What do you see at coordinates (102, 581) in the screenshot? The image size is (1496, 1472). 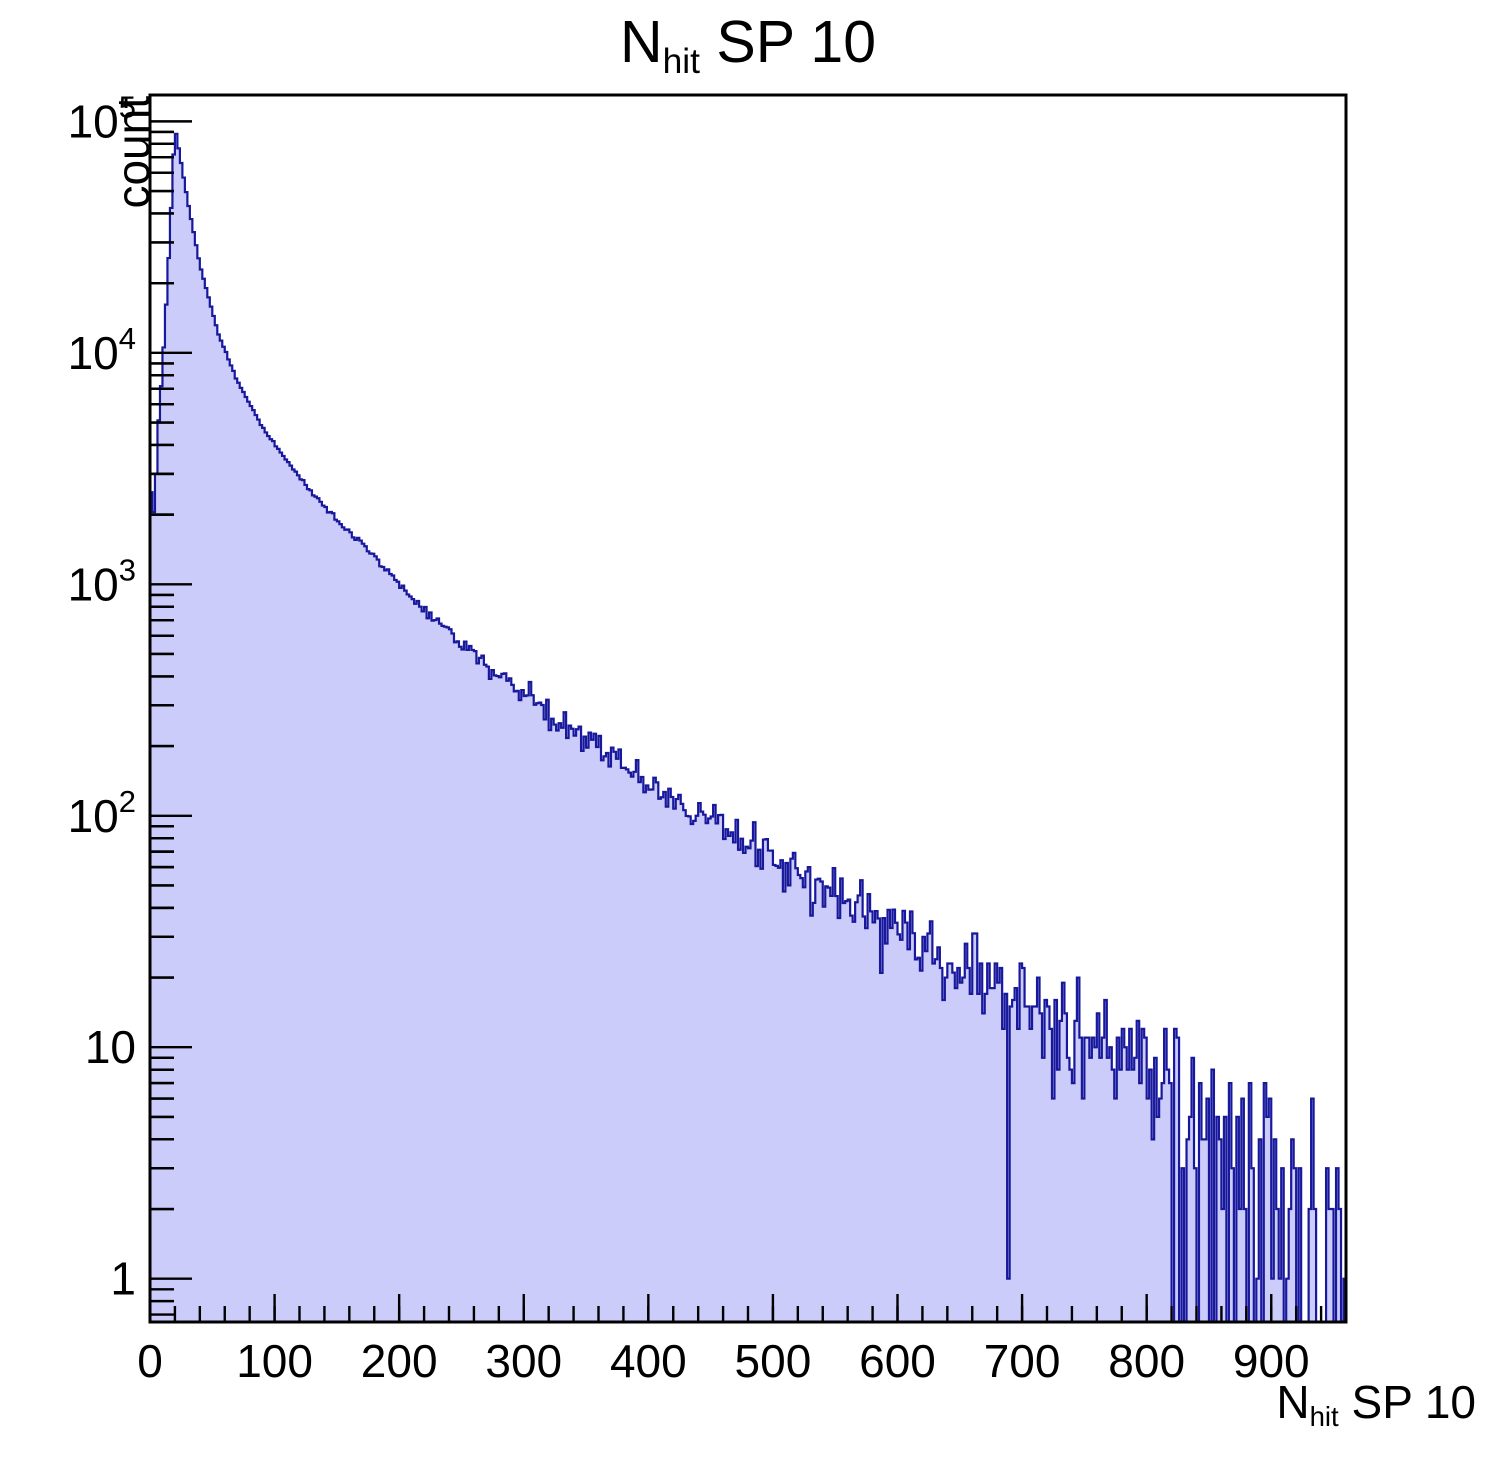 I see `y-tick-label: 10³` at bounding box center [102, 581].